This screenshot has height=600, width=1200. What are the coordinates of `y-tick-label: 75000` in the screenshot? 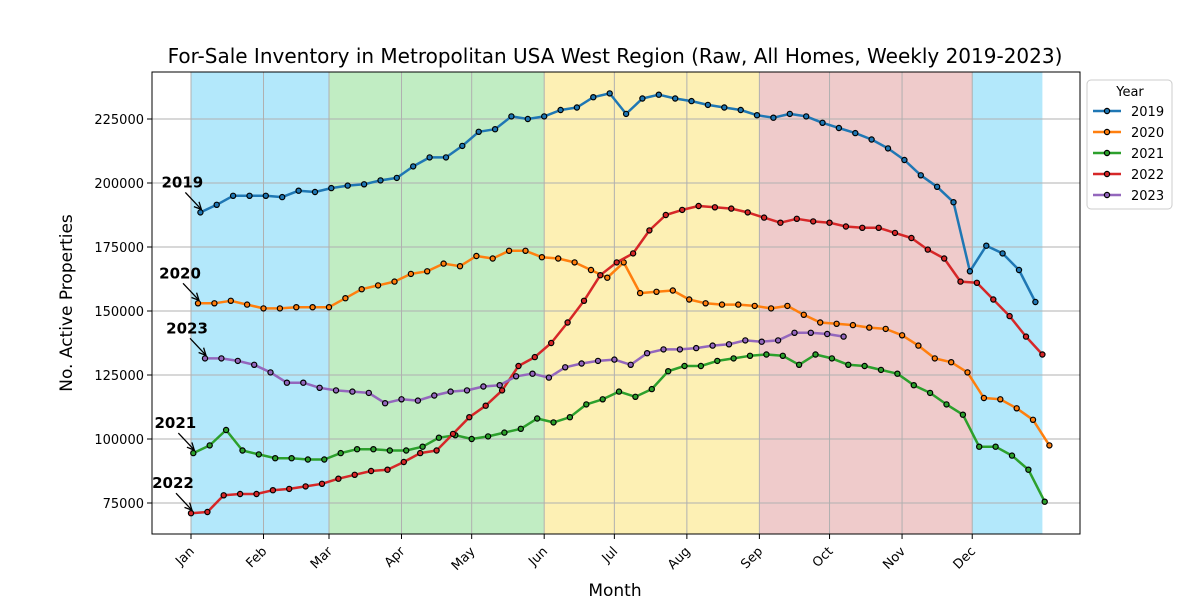 It's located at (123, 504).